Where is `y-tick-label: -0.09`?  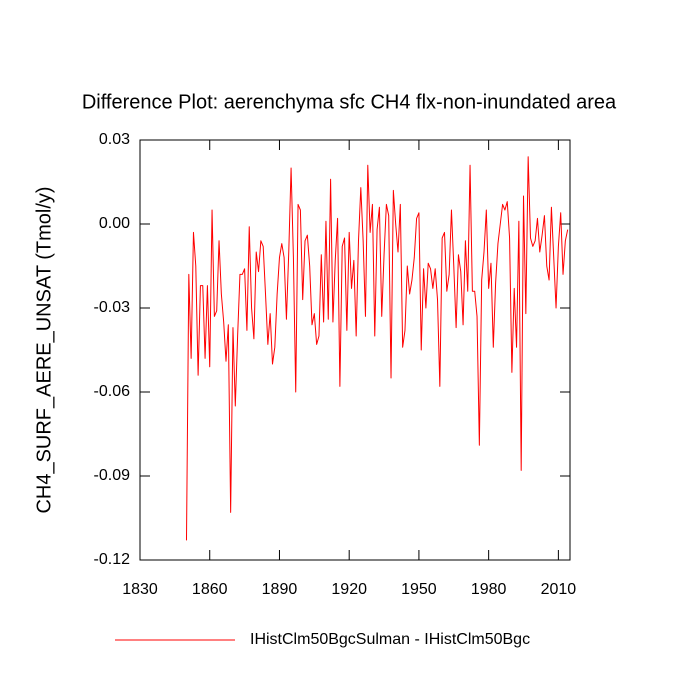
y-tick-label: -0.09 is located at coordinates (112, 475).